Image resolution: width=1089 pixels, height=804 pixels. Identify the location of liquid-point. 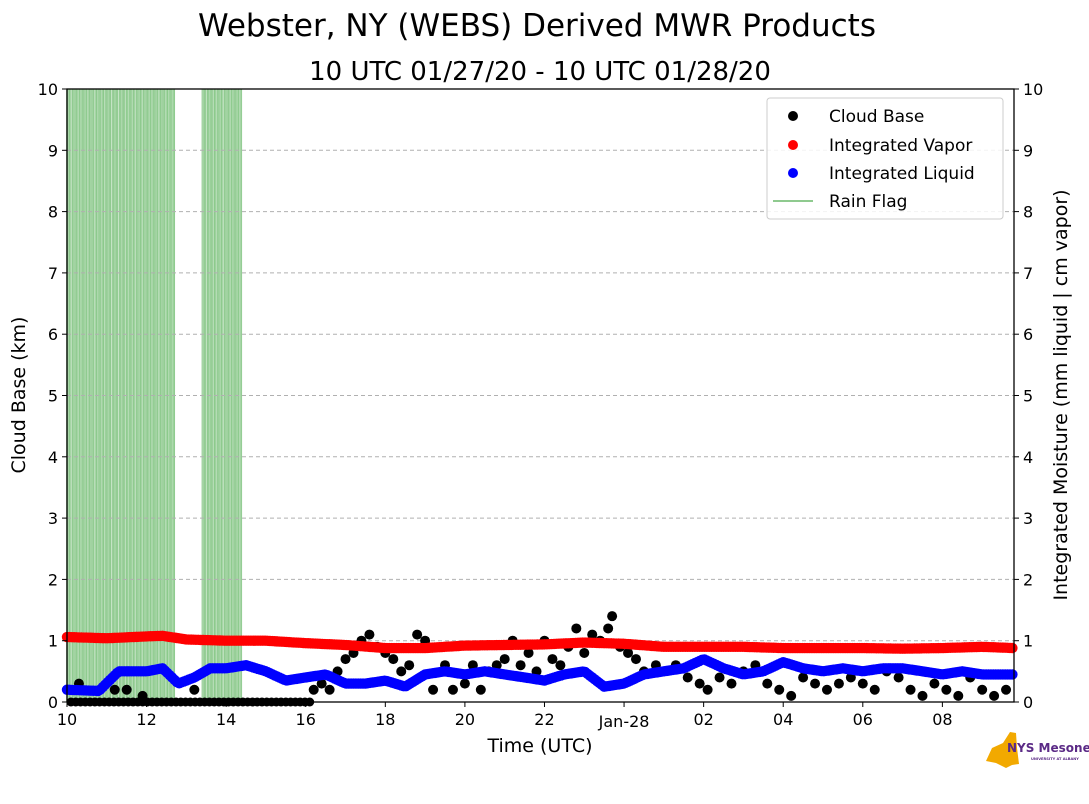
(1012, 674).